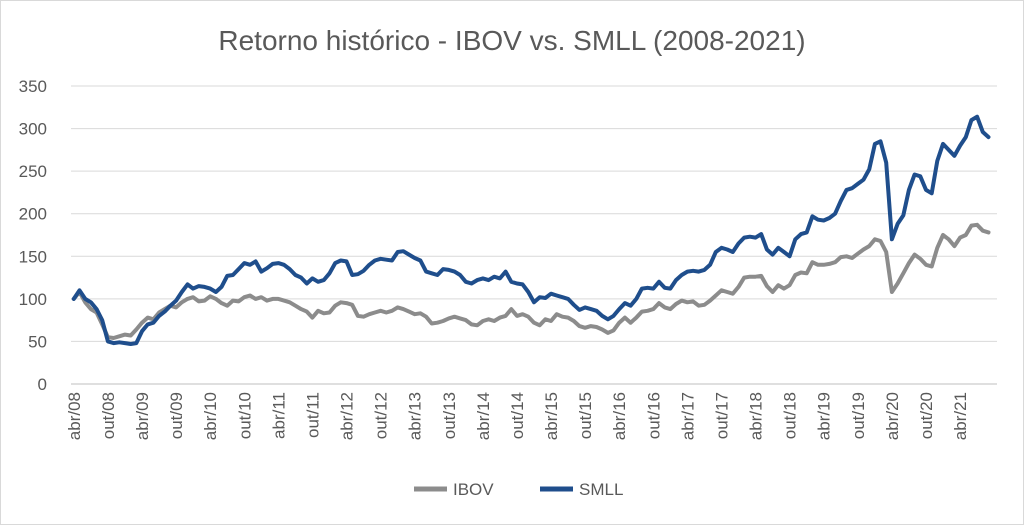 The height and width of the screenshot is (525, 1024). What do you see at coordinates (858, 415) in the screenshot?
I see `x-tick-label: out/19` at bounding box center [858, 415].